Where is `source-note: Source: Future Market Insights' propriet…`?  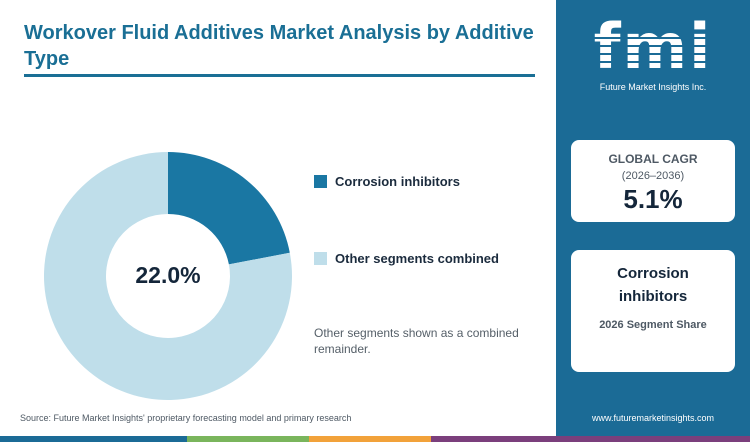
source-note: Source: Future Market Insights' propriet… is located at coordinates (186, 418).